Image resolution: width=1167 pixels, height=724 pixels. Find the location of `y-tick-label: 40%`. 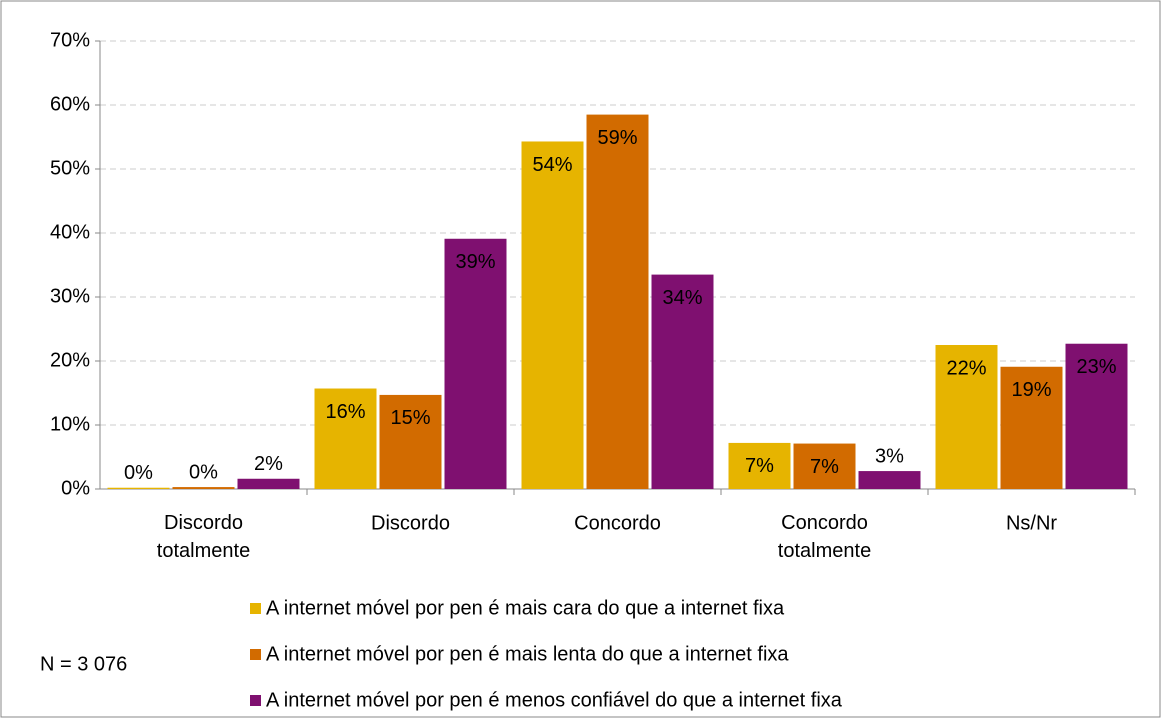

y-tick-label: 40% is located at coordinates (70, 232).